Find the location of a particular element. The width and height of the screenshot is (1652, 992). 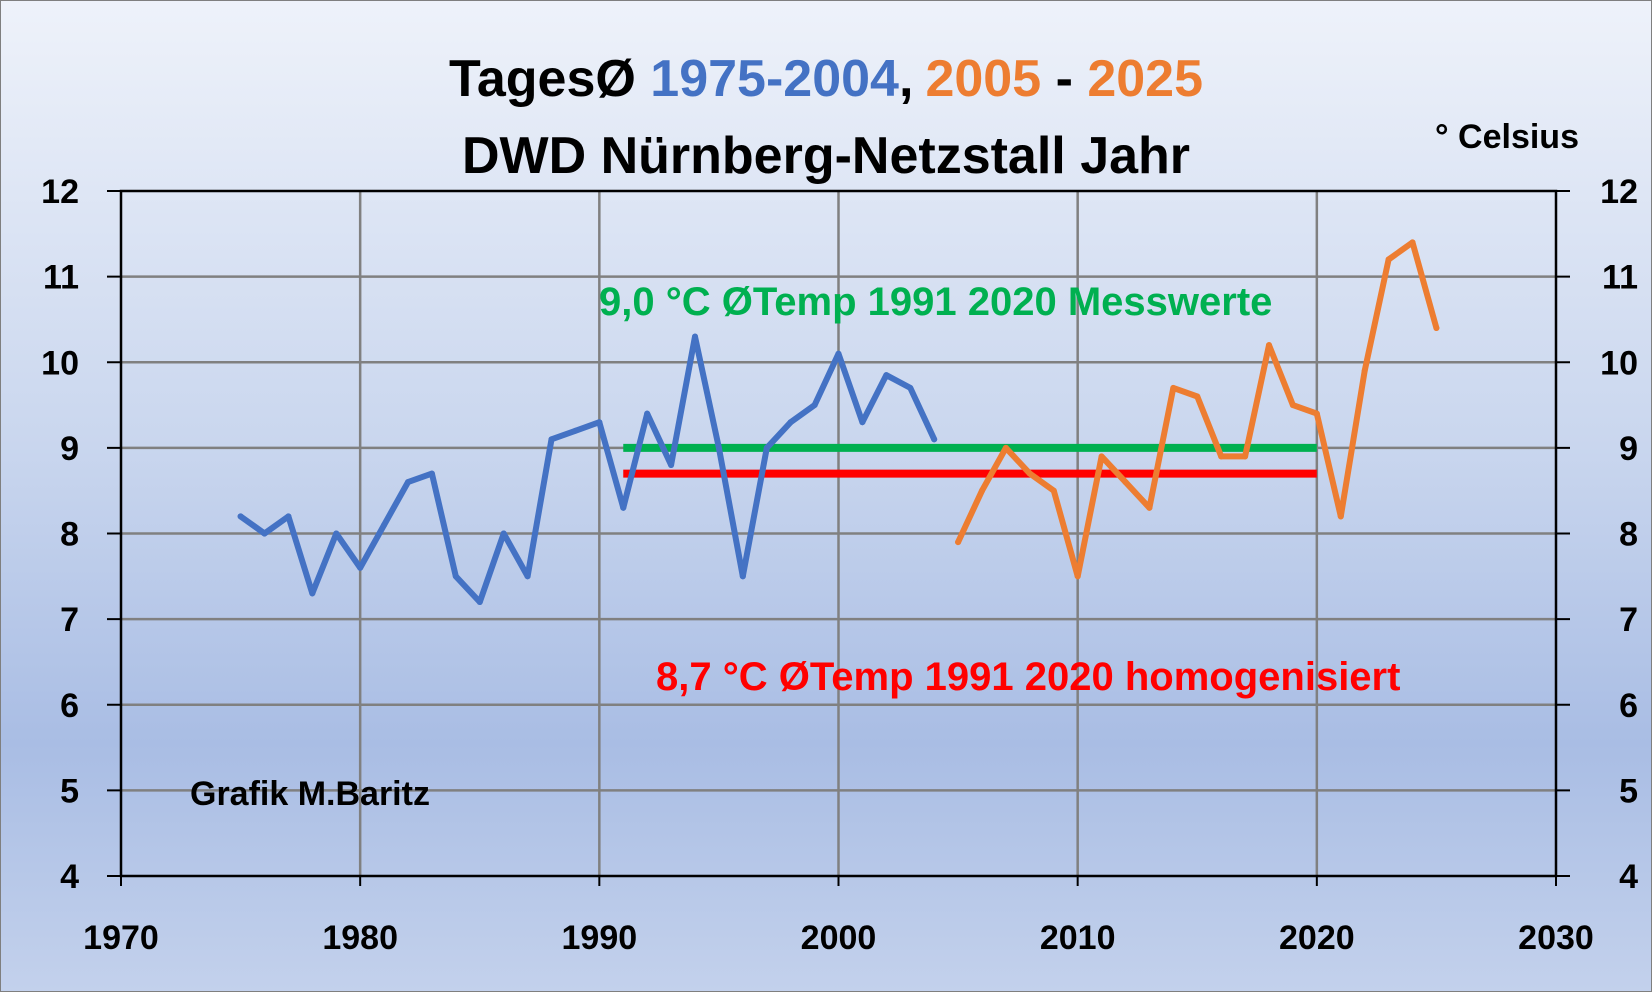

data-point-1978 is located at coordinates (312, 593).